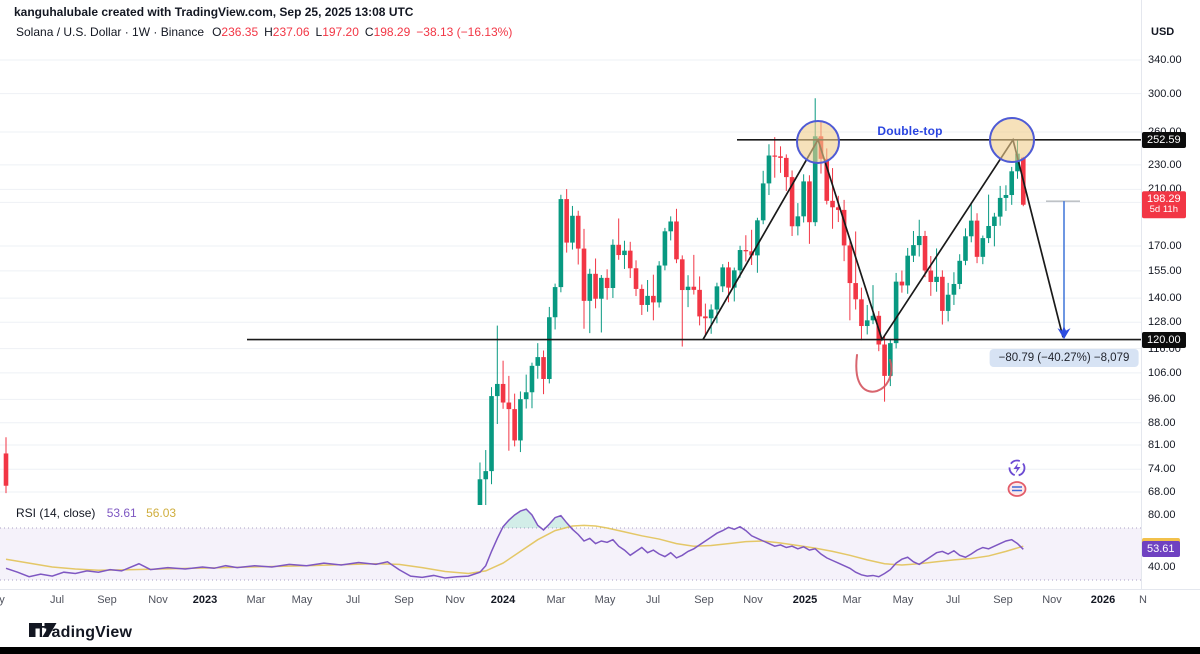 The height and width of the screenshot is (654, 1200). Describe the element at coordinates (1064, 333) in the screenshot. I see `measure-arrowhead` at that location.